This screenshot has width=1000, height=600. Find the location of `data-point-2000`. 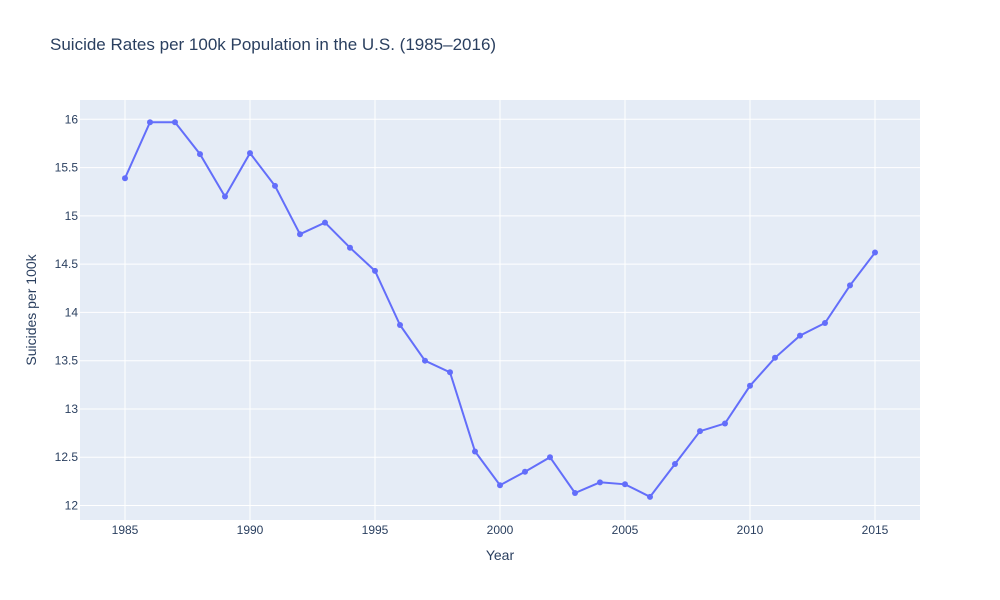

data-point-2000 is located at coordinates (500, 485).